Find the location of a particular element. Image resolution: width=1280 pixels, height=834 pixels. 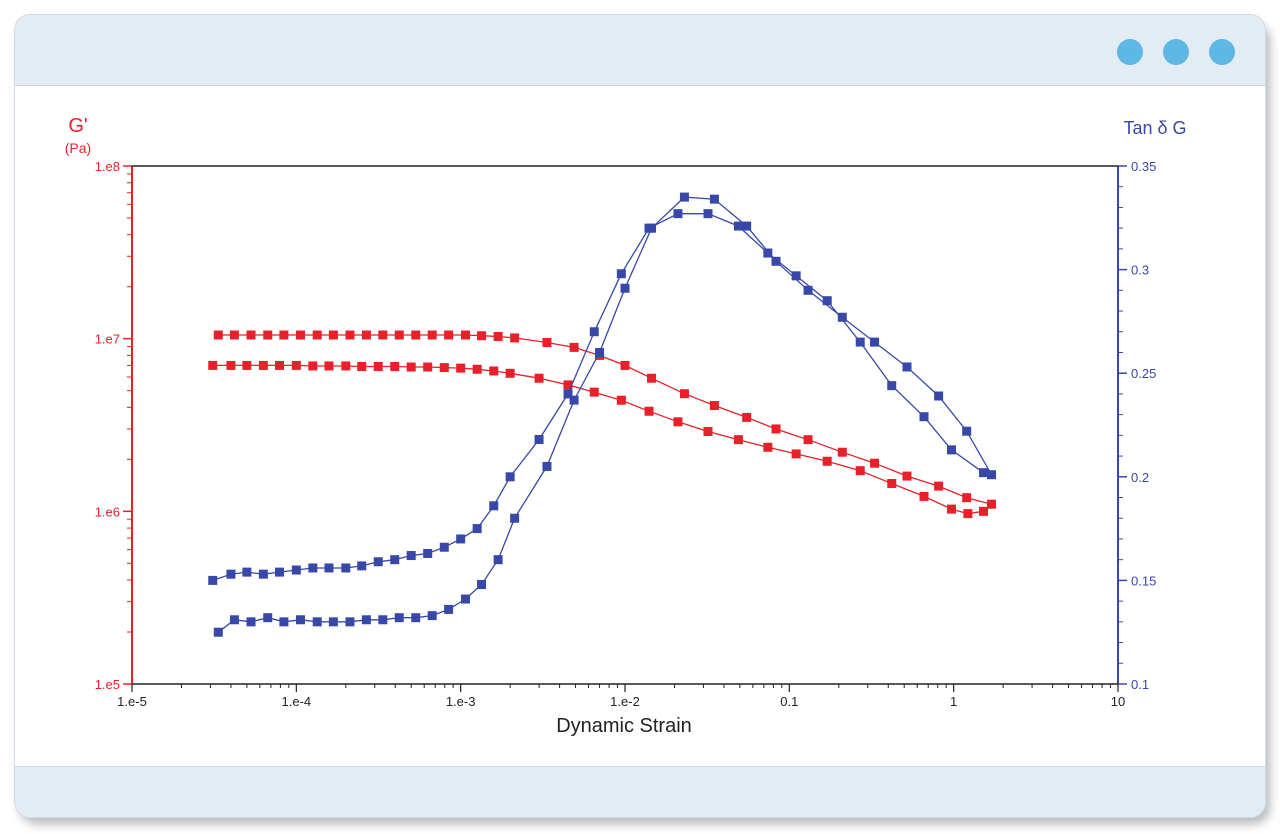

y-right-tick-label: 0.35 is located at coordinates (1143, 166).